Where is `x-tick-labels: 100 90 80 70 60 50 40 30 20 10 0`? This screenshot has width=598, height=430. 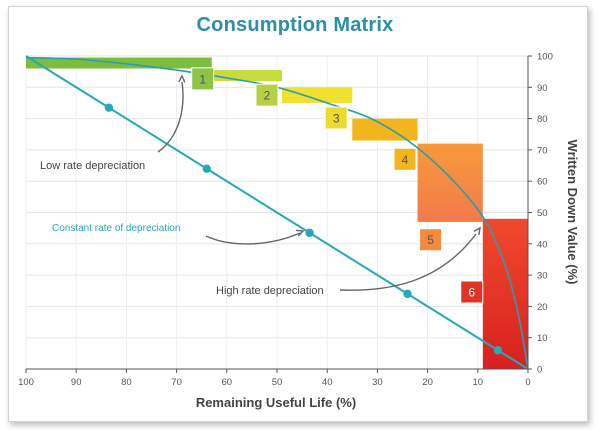 x-tick-labels: 100 90 80 70 60 50 40 30 20 10 0 is located at coordinates (274, 378).